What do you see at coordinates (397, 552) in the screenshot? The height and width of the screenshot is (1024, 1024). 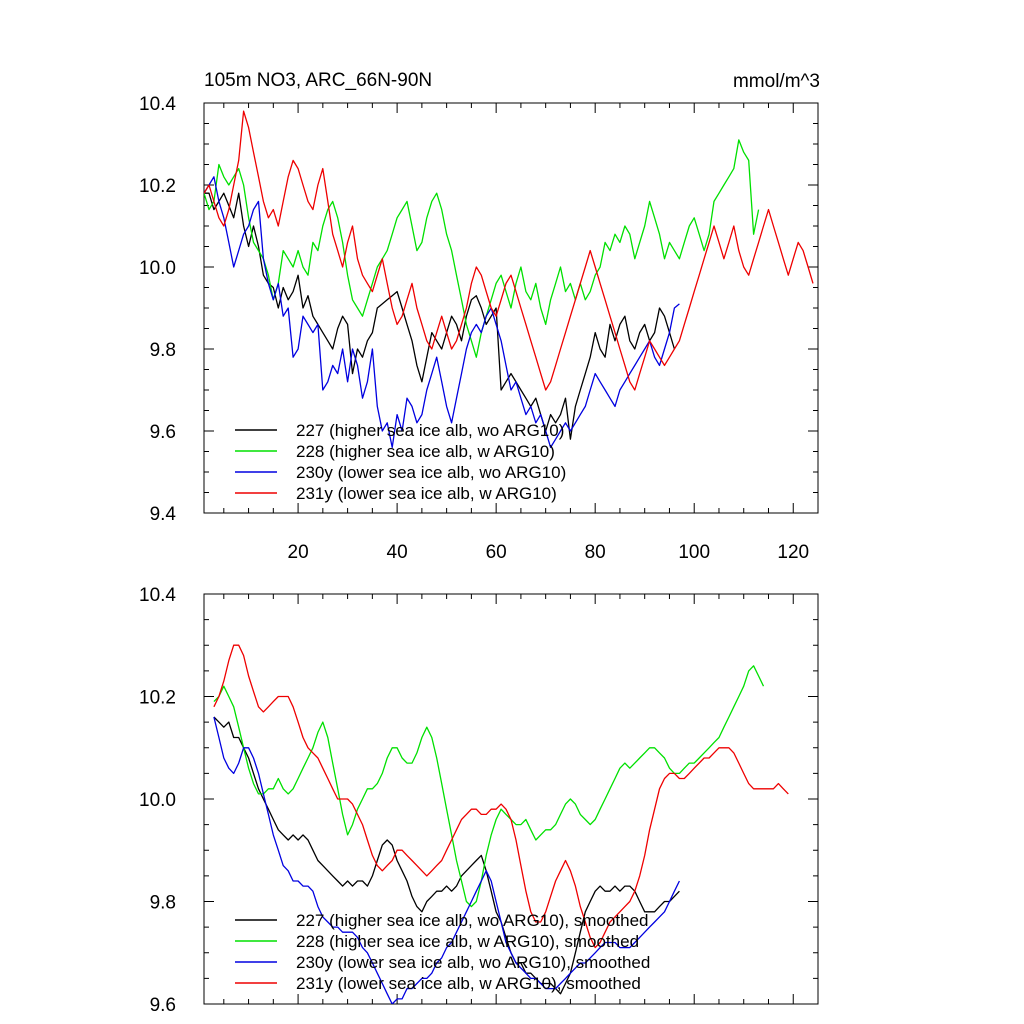 I see `x-tick-label: 40` at bounding box center [397, 552].